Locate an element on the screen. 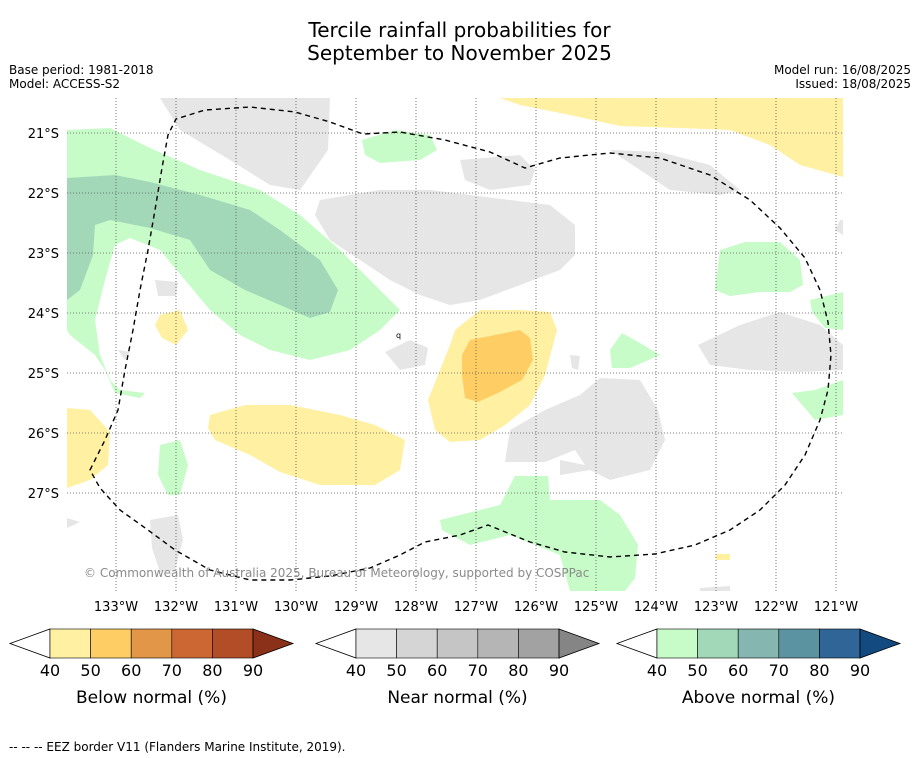  lat-label: 24°S is located at coordinates (43, 314).